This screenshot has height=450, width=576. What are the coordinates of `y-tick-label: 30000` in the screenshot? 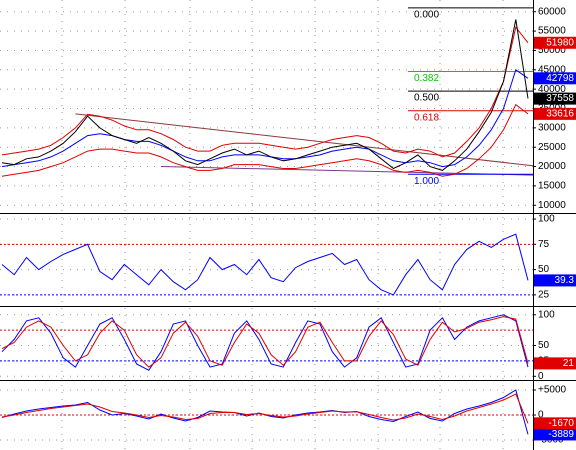 It's located at (552, 127).